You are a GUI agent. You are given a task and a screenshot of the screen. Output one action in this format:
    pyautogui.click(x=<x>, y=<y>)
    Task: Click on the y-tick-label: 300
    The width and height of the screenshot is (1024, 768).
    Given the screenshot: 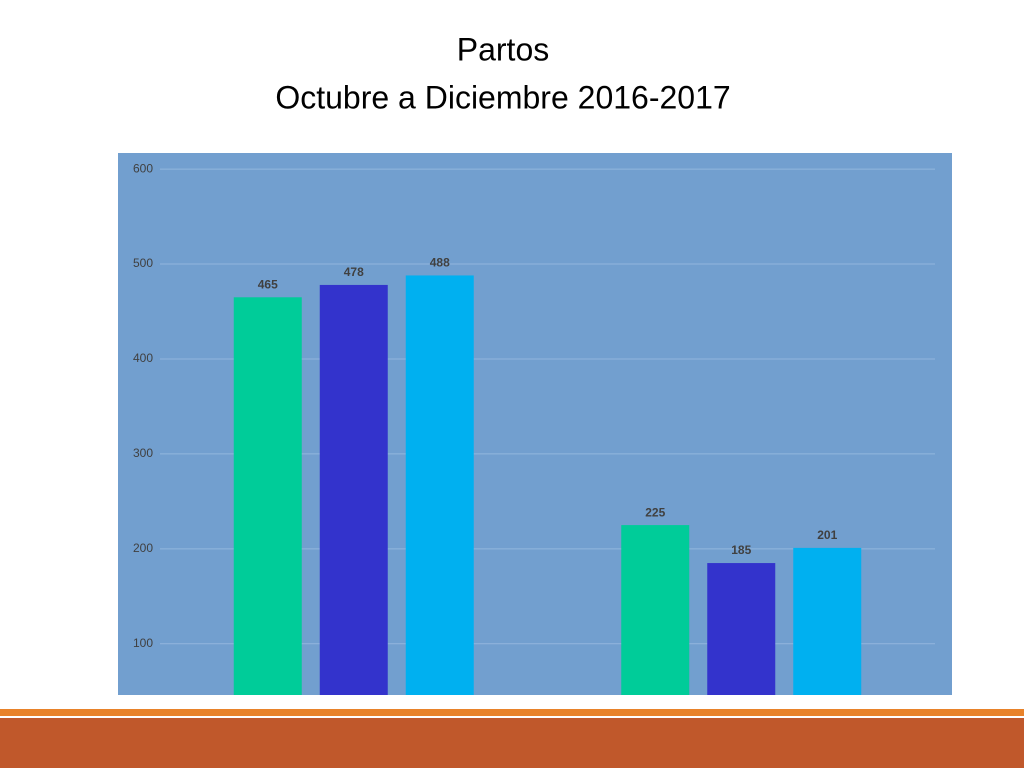 What is the action you would take?
    pyautogui.click(x=143, y=453)
    